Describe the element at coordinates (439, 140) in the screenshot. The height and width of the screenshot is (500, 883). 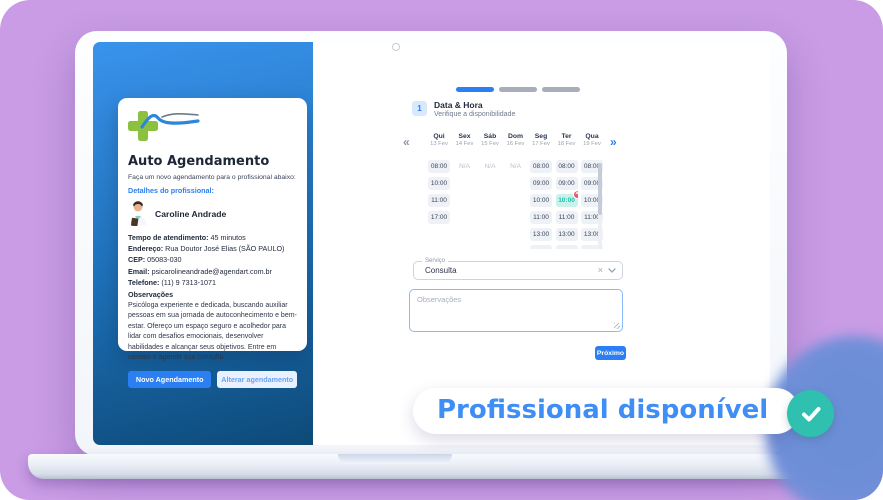
I see `day-header: Qui 13 Fev` at that location.